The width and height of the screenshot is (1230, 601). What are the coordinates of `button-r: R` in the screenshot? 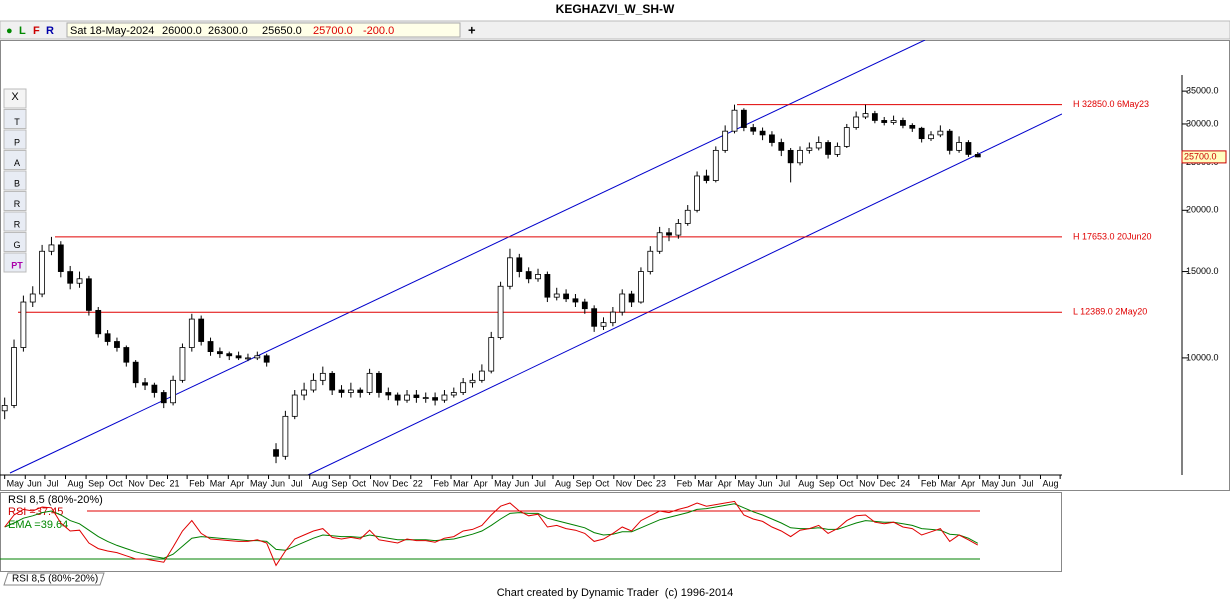 It's located at (50, 31).